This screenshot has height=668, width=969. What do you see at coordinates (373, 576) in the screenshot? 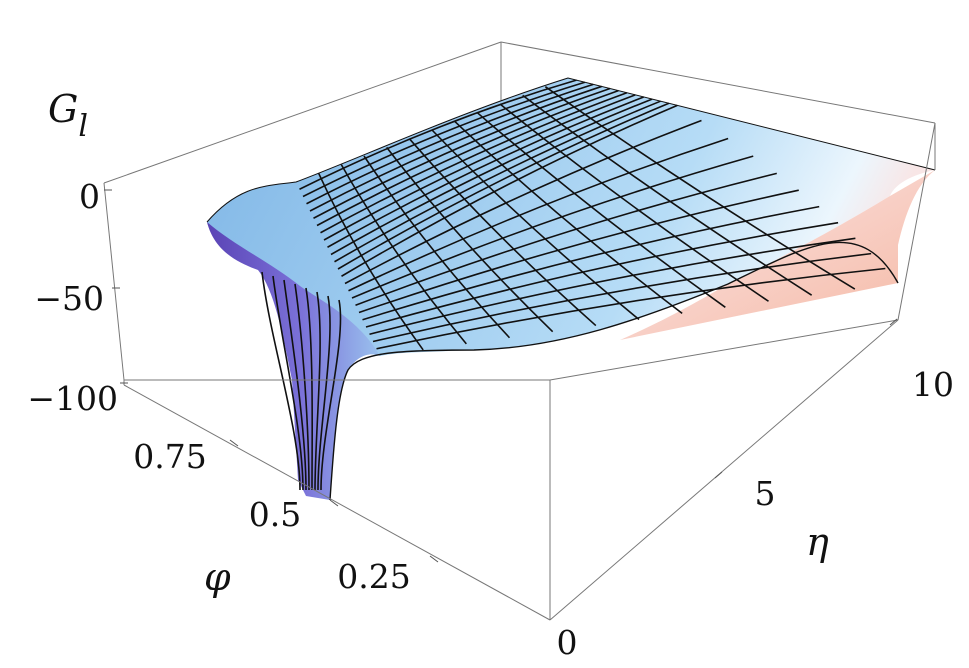
I see `phi-tick-label: 0.25` at bounding box center [373, 576].